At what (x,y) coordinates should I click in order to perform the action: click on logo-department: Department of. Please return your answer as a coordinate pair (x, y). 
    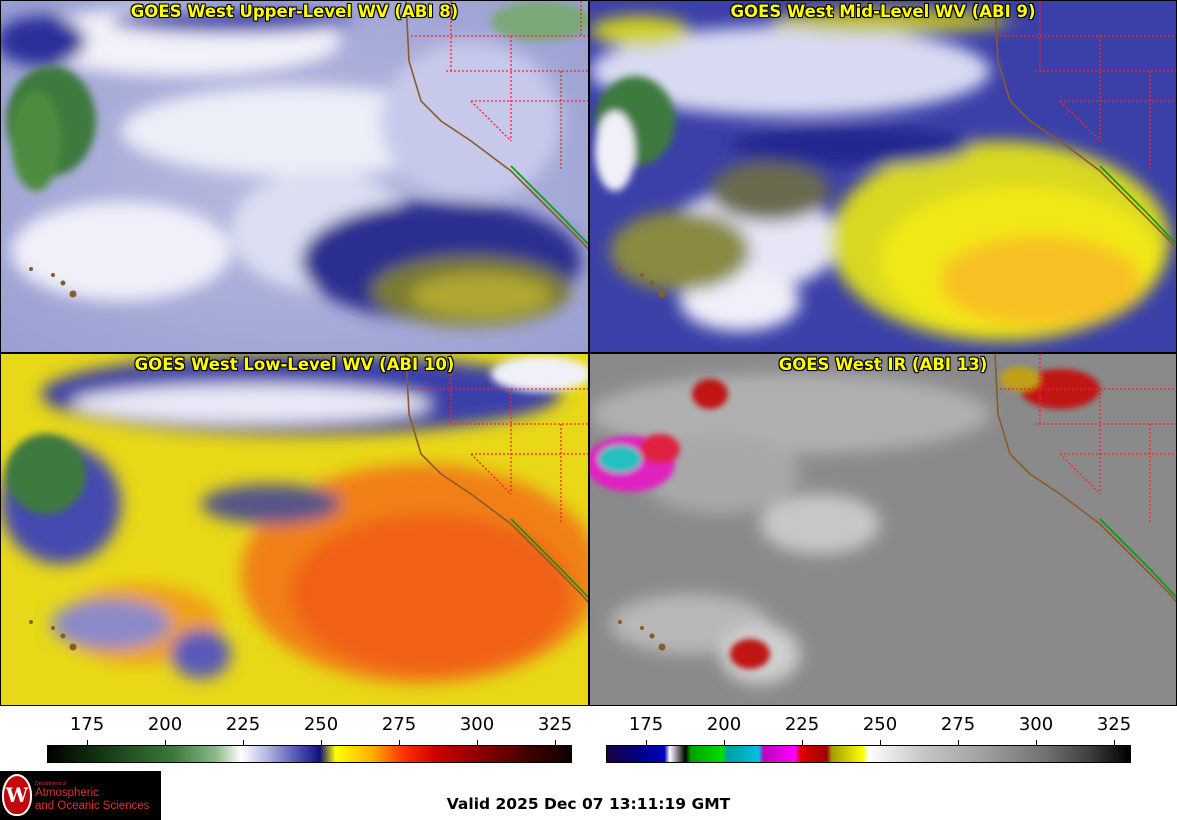
    Looking at the image, I should click on (51, 784).